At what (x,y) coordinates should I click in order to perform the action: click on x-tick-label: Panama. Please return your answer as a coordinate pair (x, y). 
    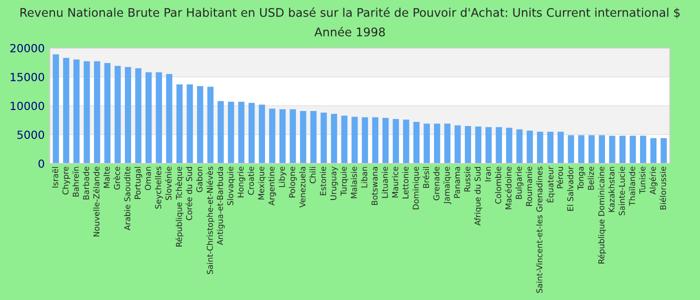
    Looking at the image, I should click on (457, 182).